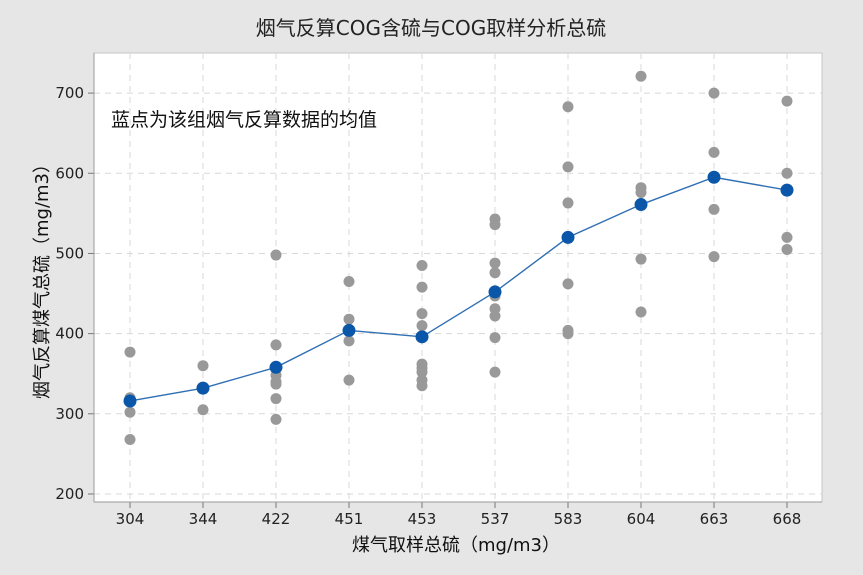 Image resolution: width=863 pixels, height=575 pixels. Describe the element at coordinates (568, 519) in the screenshot. I see `x-tick-label: 583` at that location.